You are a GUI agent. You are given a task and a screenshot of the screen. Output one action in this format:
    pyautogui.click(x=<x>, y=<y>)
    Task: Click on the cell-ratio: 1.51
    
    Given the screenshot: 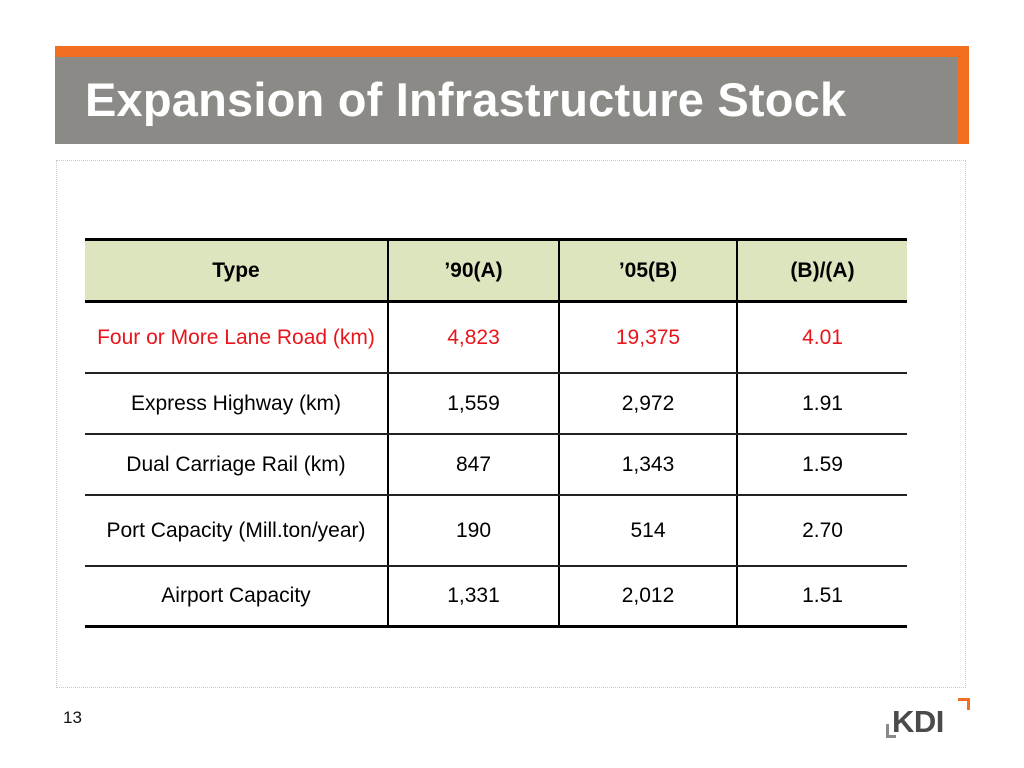 What is the action you would take?
    pyautogui.click(x=821, y=596)
    